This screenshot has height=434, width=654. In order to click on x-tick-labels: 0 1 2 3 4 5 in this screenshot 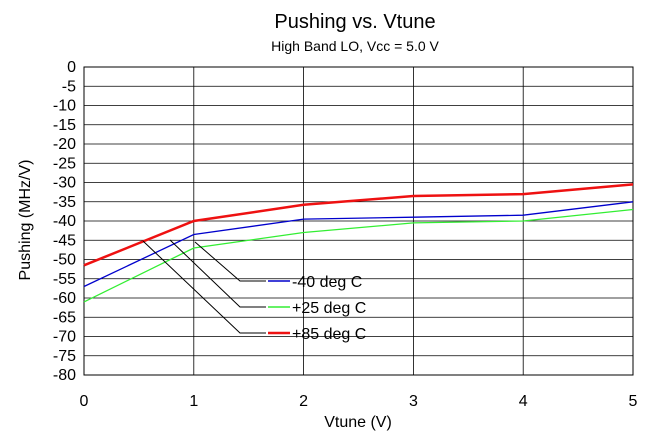, I will do `click(359, 401)`.